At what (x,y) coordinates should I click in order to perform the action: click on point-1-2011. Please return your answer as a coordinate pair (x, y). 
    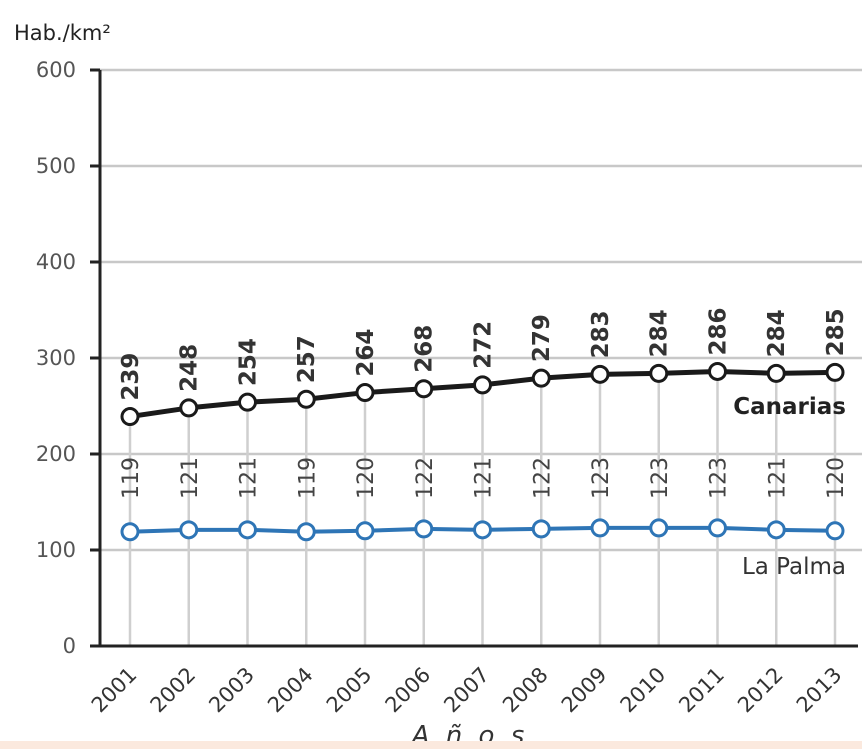
    Looking at the image, I should click on (717, 528).